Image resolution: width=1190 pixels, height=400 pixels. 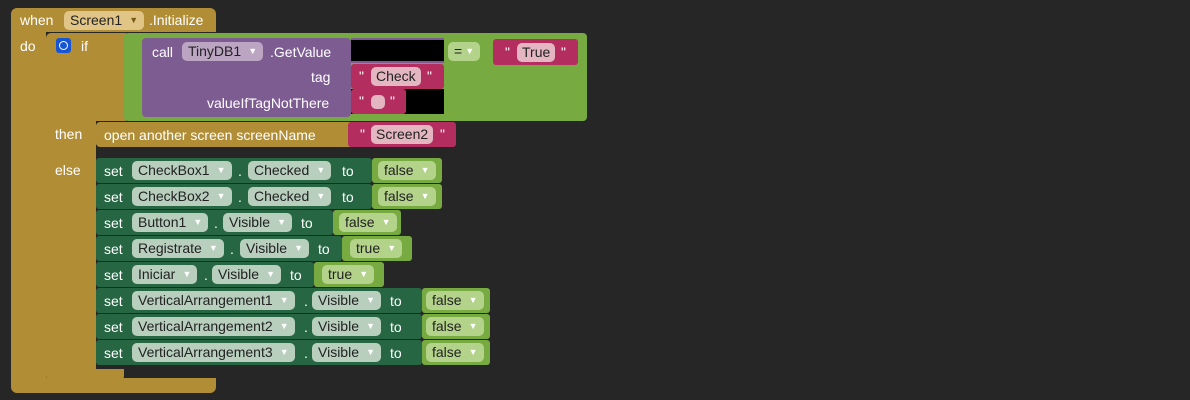 I want to click on component-dropdown: CheckBox2 ▼, so click(x=182, y=196).